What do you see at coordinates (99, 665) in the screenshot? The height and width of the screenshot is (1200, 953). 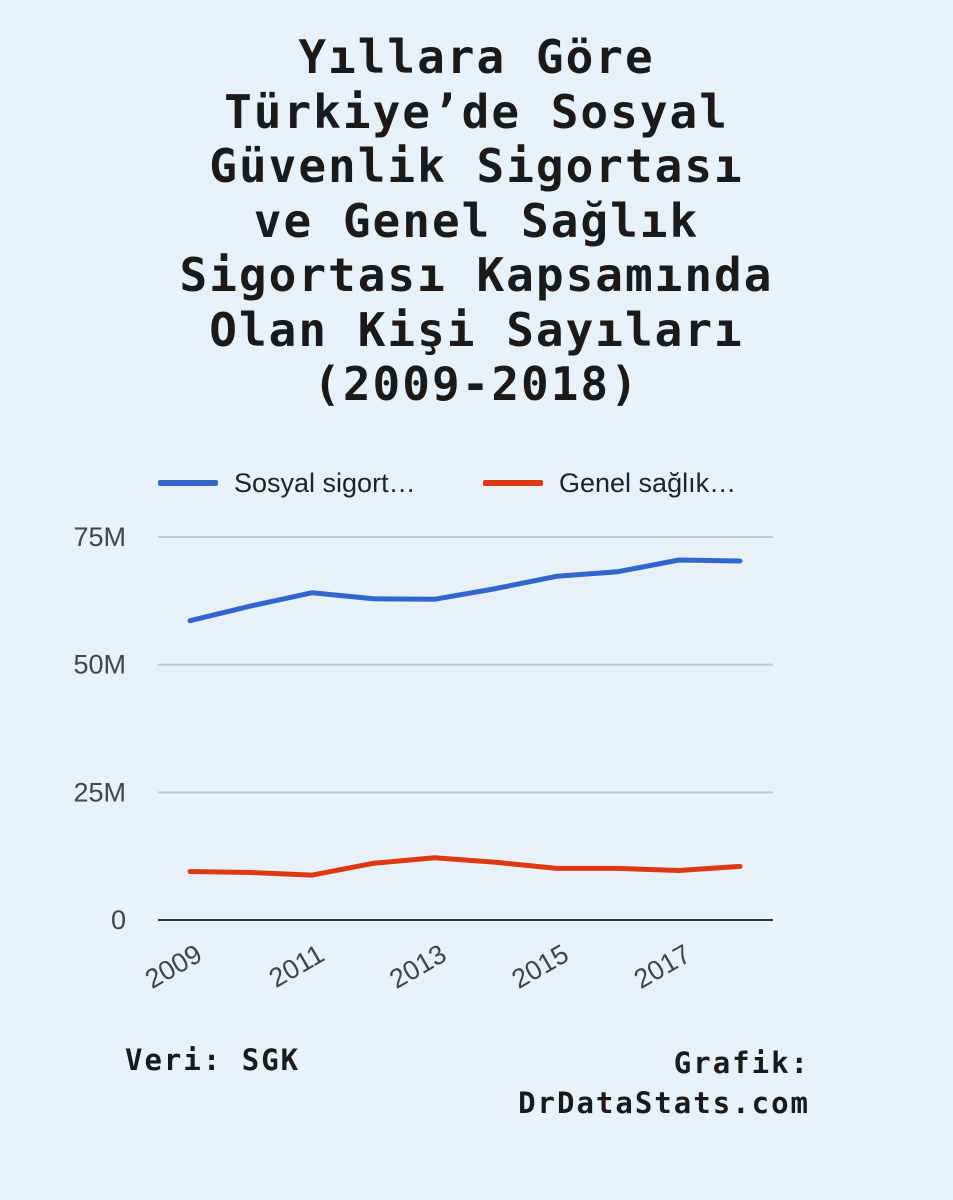 I see `y-tick-label: 50M` at bounding box center [99, 665].